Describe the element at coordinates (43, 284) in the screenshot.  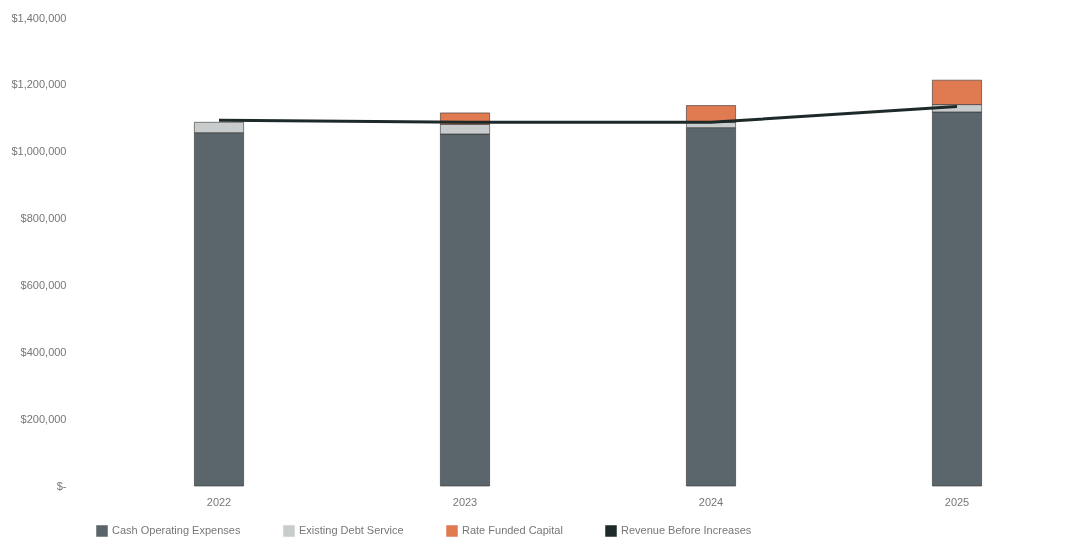
I see `y-tick-label: $600,000` at that location.